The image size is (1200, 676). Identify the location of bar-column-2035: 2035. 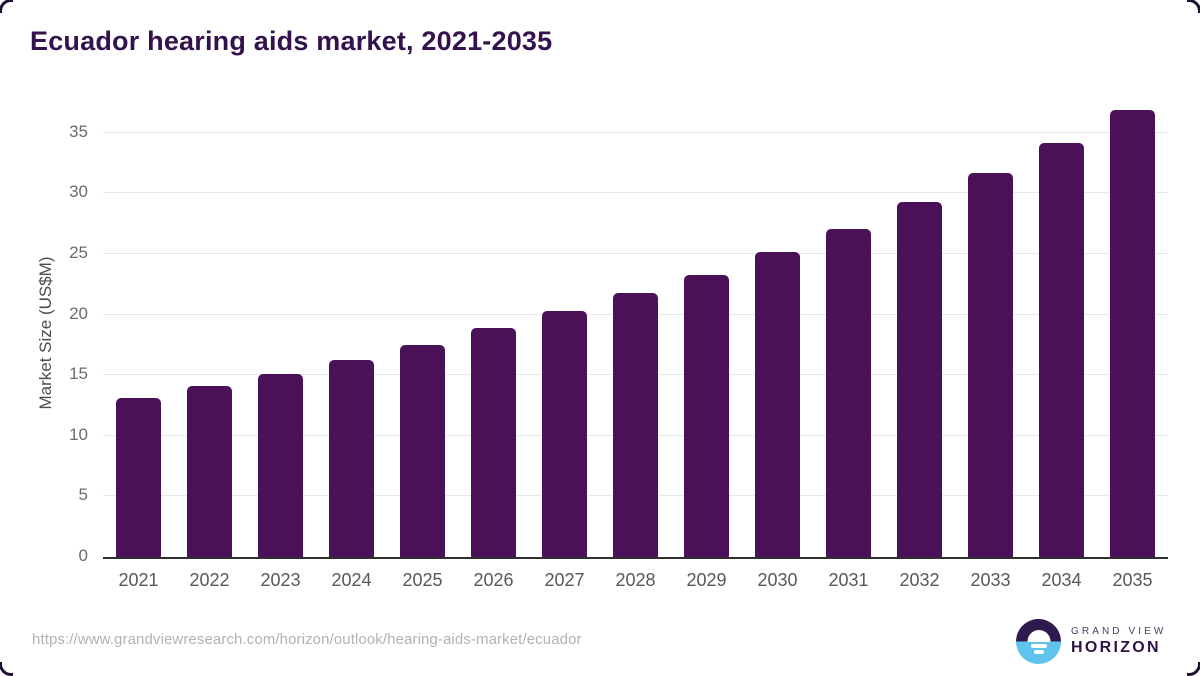
(1132, 348).